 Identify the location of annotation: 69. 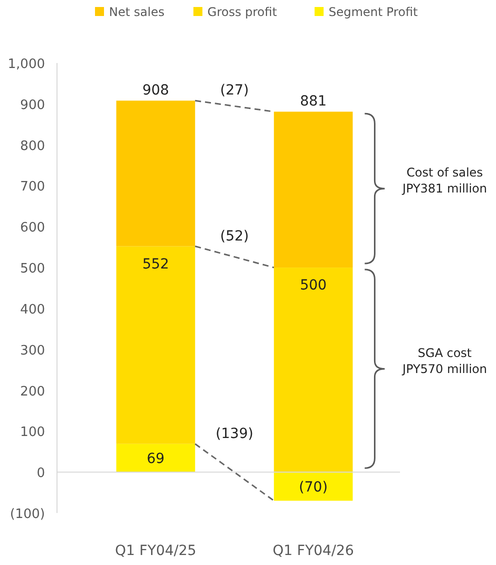
(155, 458).